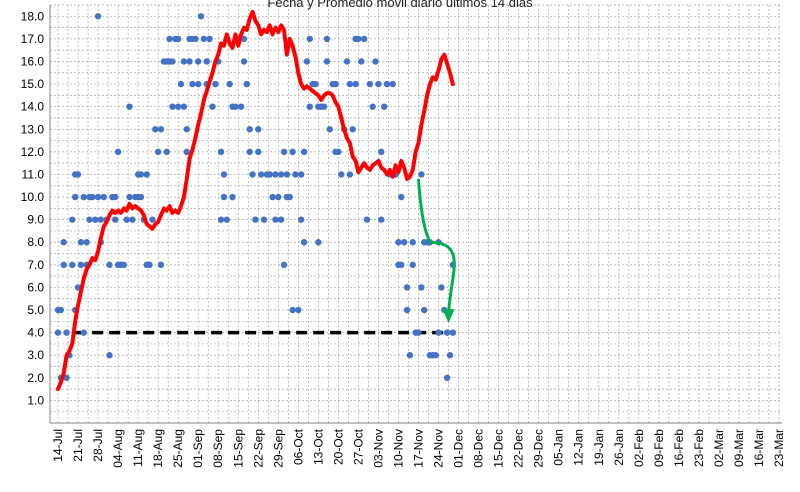 The width and height of the screenshot is (800, 492). I want to click on x-tick-label: 15-Sep, so click(238, 448).